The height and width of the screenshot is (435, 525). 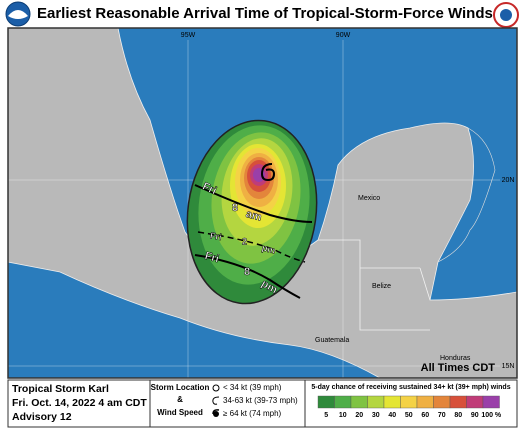 I want to click on lat-label: 15N, so click(x=508, y=366).